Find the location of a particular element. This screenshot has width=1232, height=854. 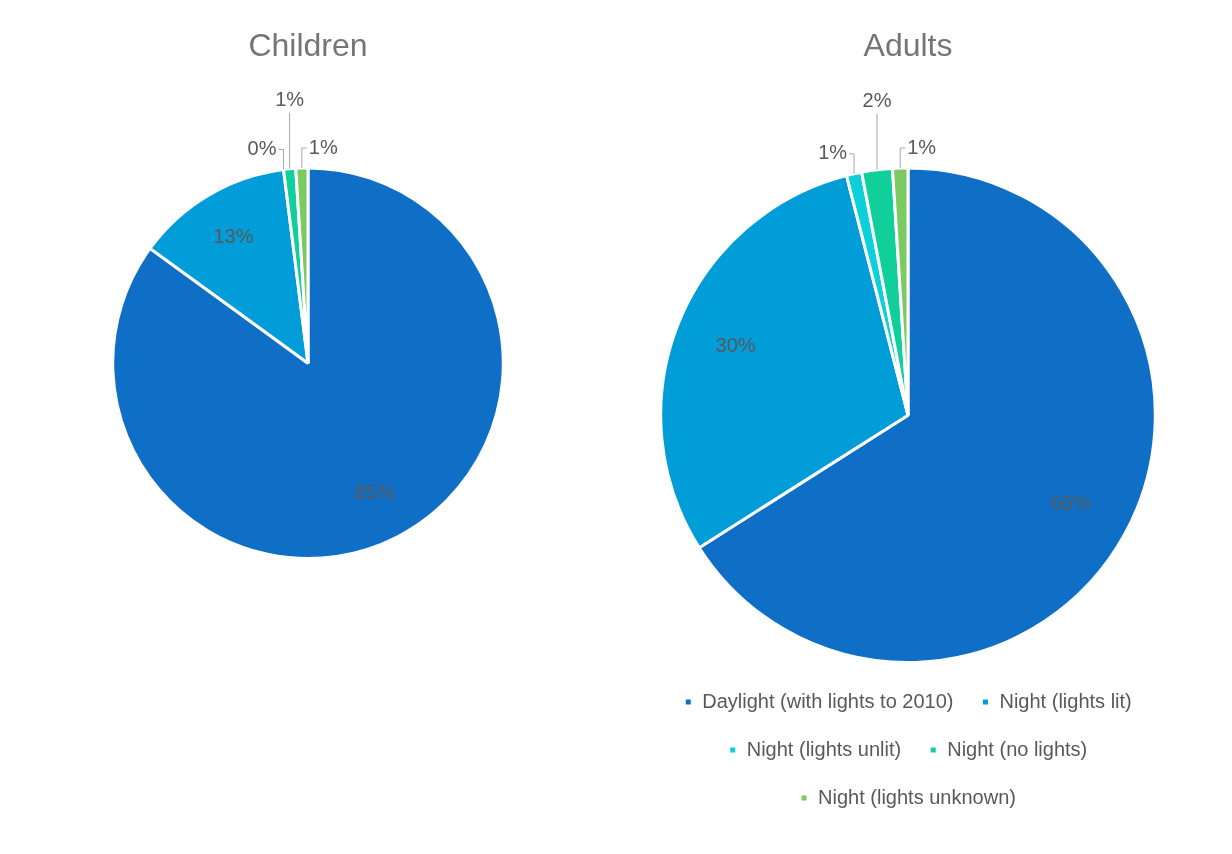

chart-title: Adults is located at coordinates (908, 45).